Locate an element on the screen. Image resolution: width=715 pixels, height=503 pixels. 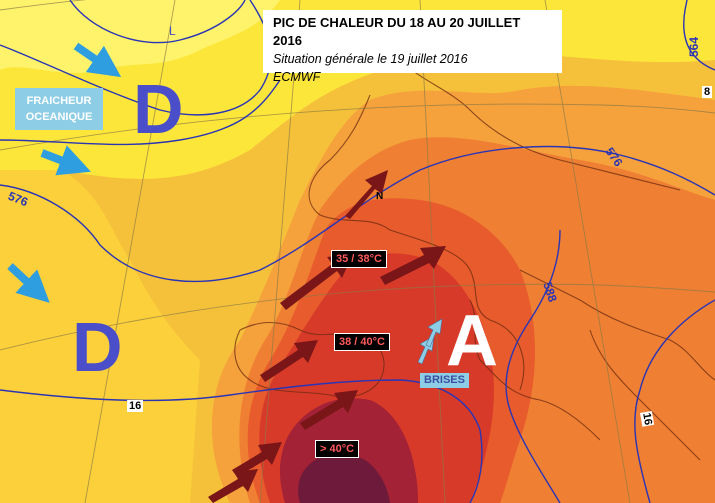
isoline-label-8: 8 is located at coordinates (707, 92).